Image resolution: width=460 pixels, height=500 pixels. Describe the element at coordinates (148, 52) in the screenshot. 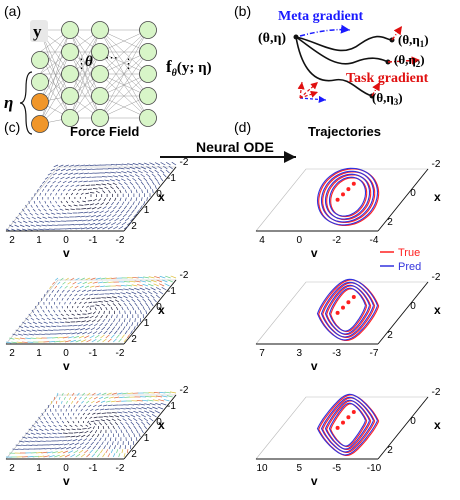

I see `hidden-node` at that location.